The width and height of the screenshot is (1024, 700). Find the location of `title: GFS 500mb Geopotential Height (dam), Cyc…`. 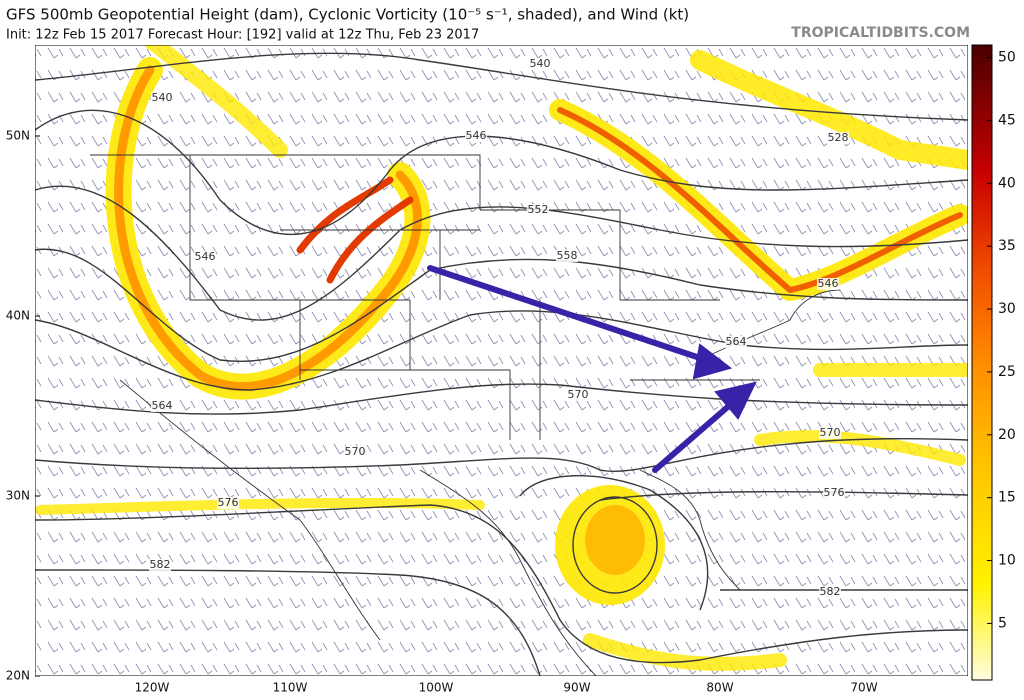

title: GFS 500mb Geopotential Height (dam), Cyc… is located at coordinates (347, 15).